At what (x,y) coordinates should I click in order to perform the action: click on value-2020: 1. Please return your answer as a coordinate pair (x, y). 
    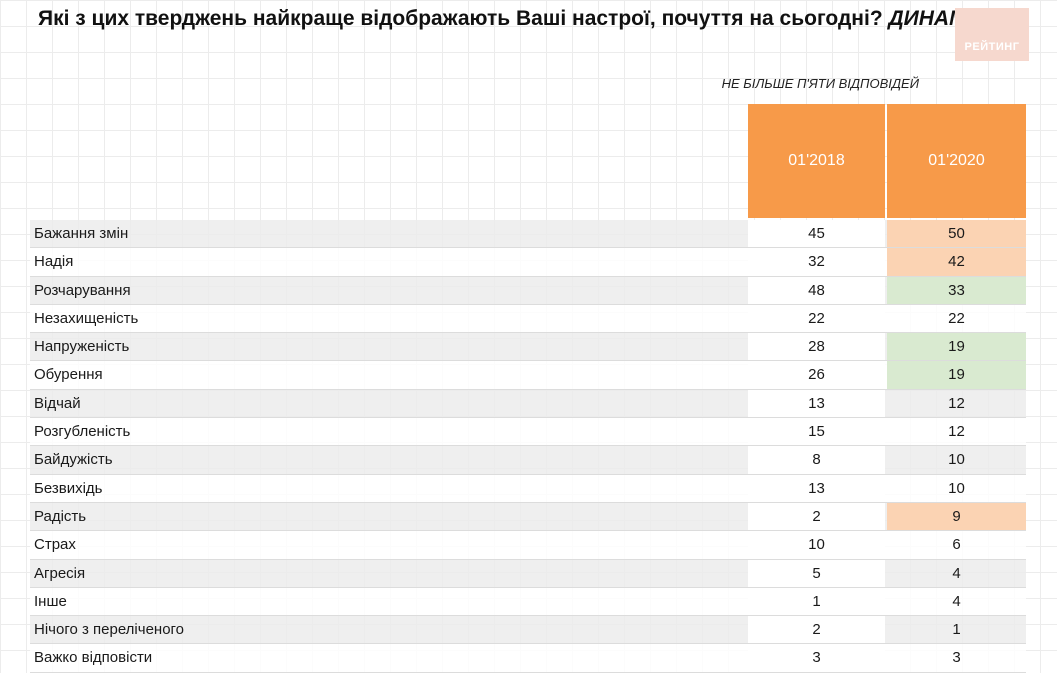
    Looking at the image, I should click on (956, 630).